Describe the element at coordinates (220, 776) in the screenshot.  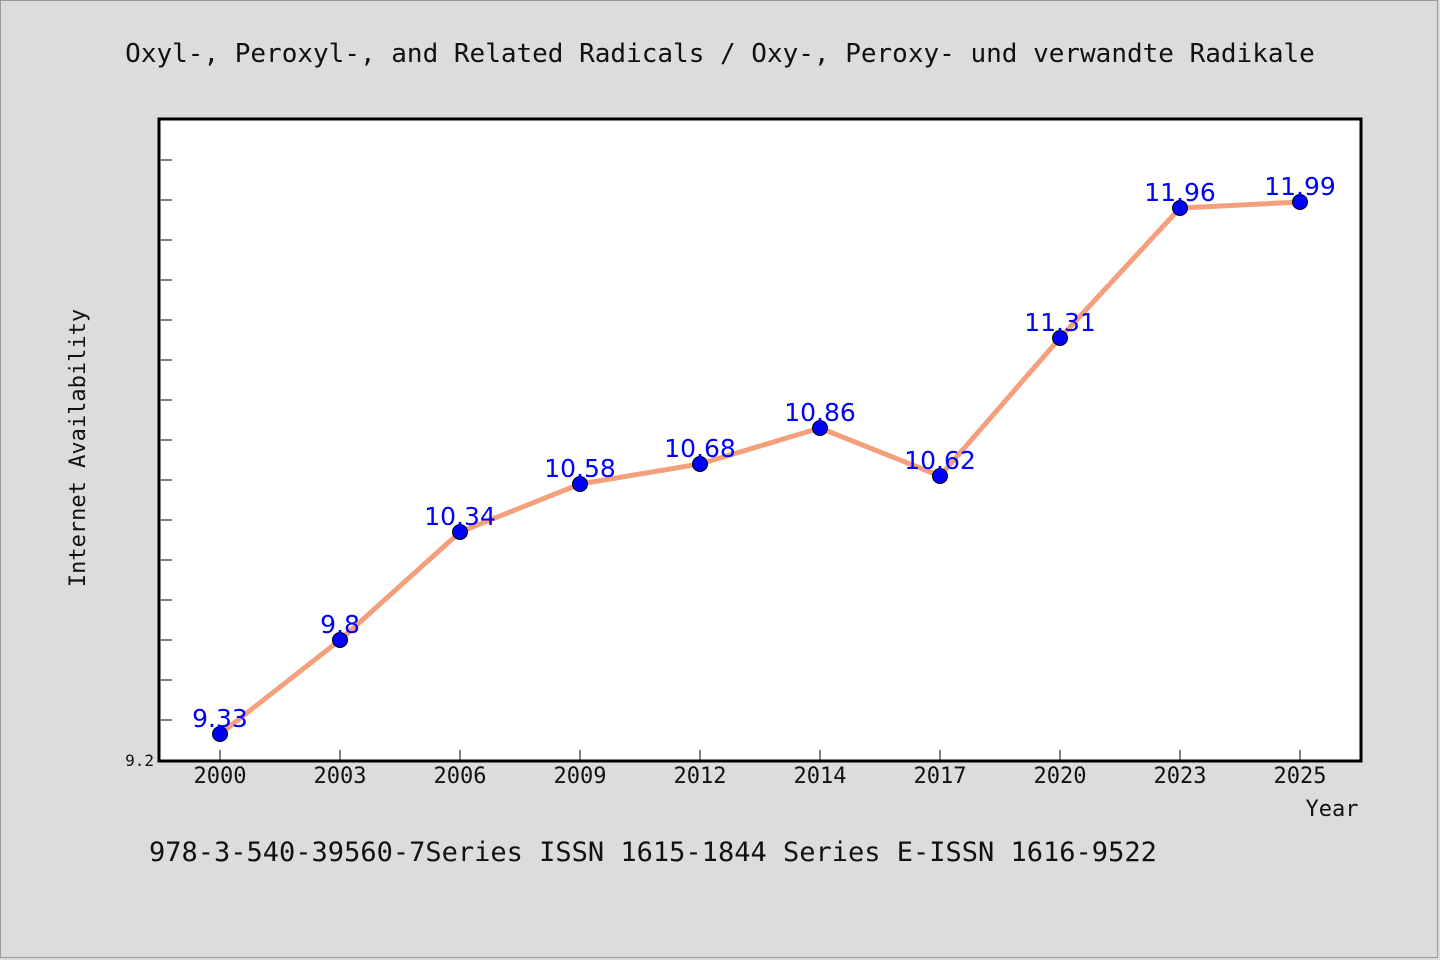
I see `x-tick-label: 2000` at that location.